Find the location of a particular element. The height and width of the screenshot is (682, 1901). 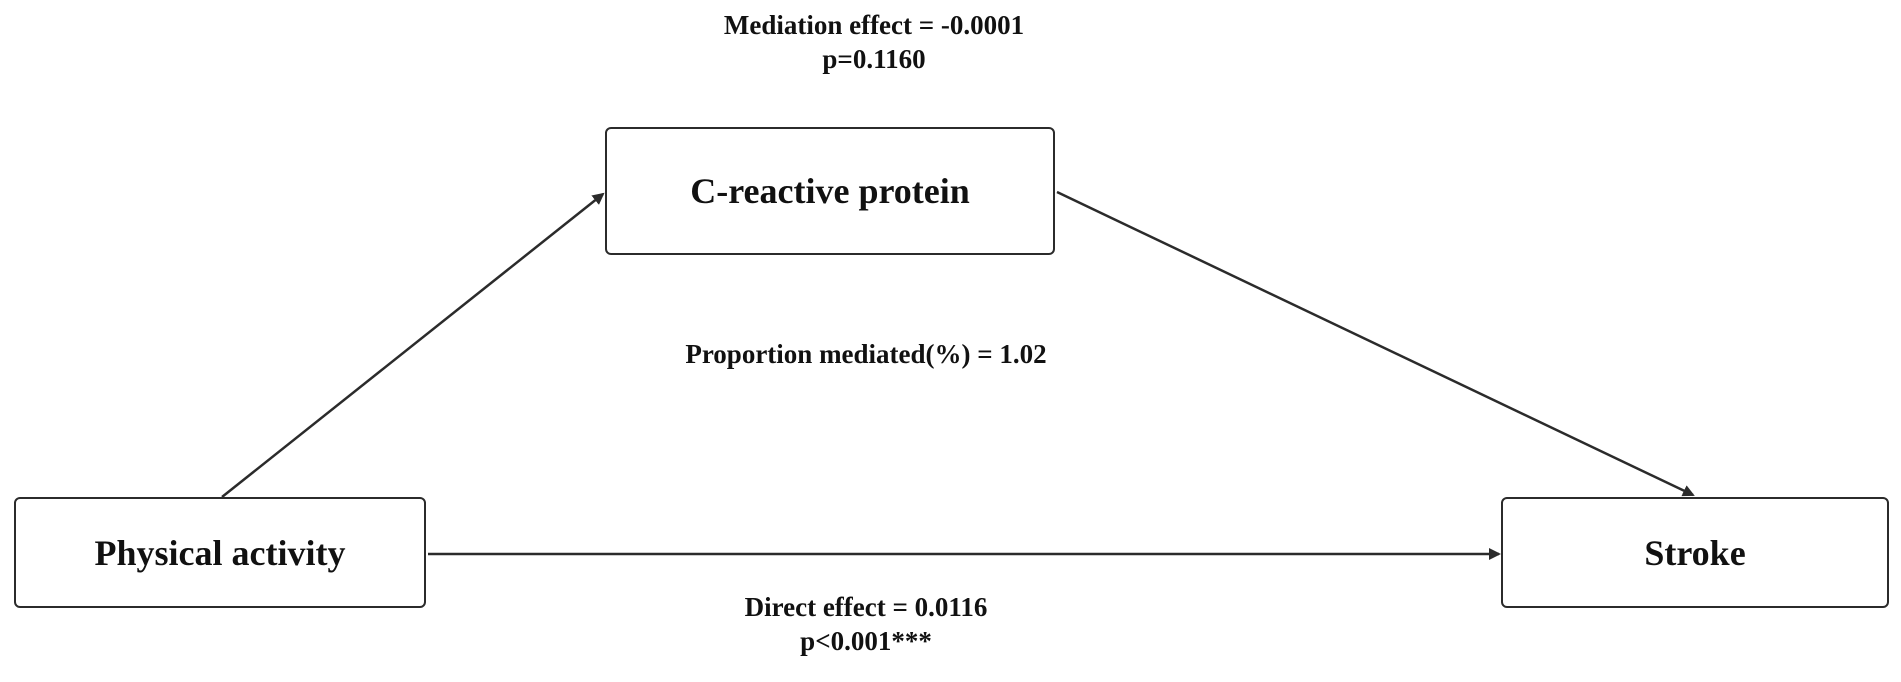

mediation-effect-label: Mediation effect = -0.0001 p=0.1160 is located at coordinates (874, 42).